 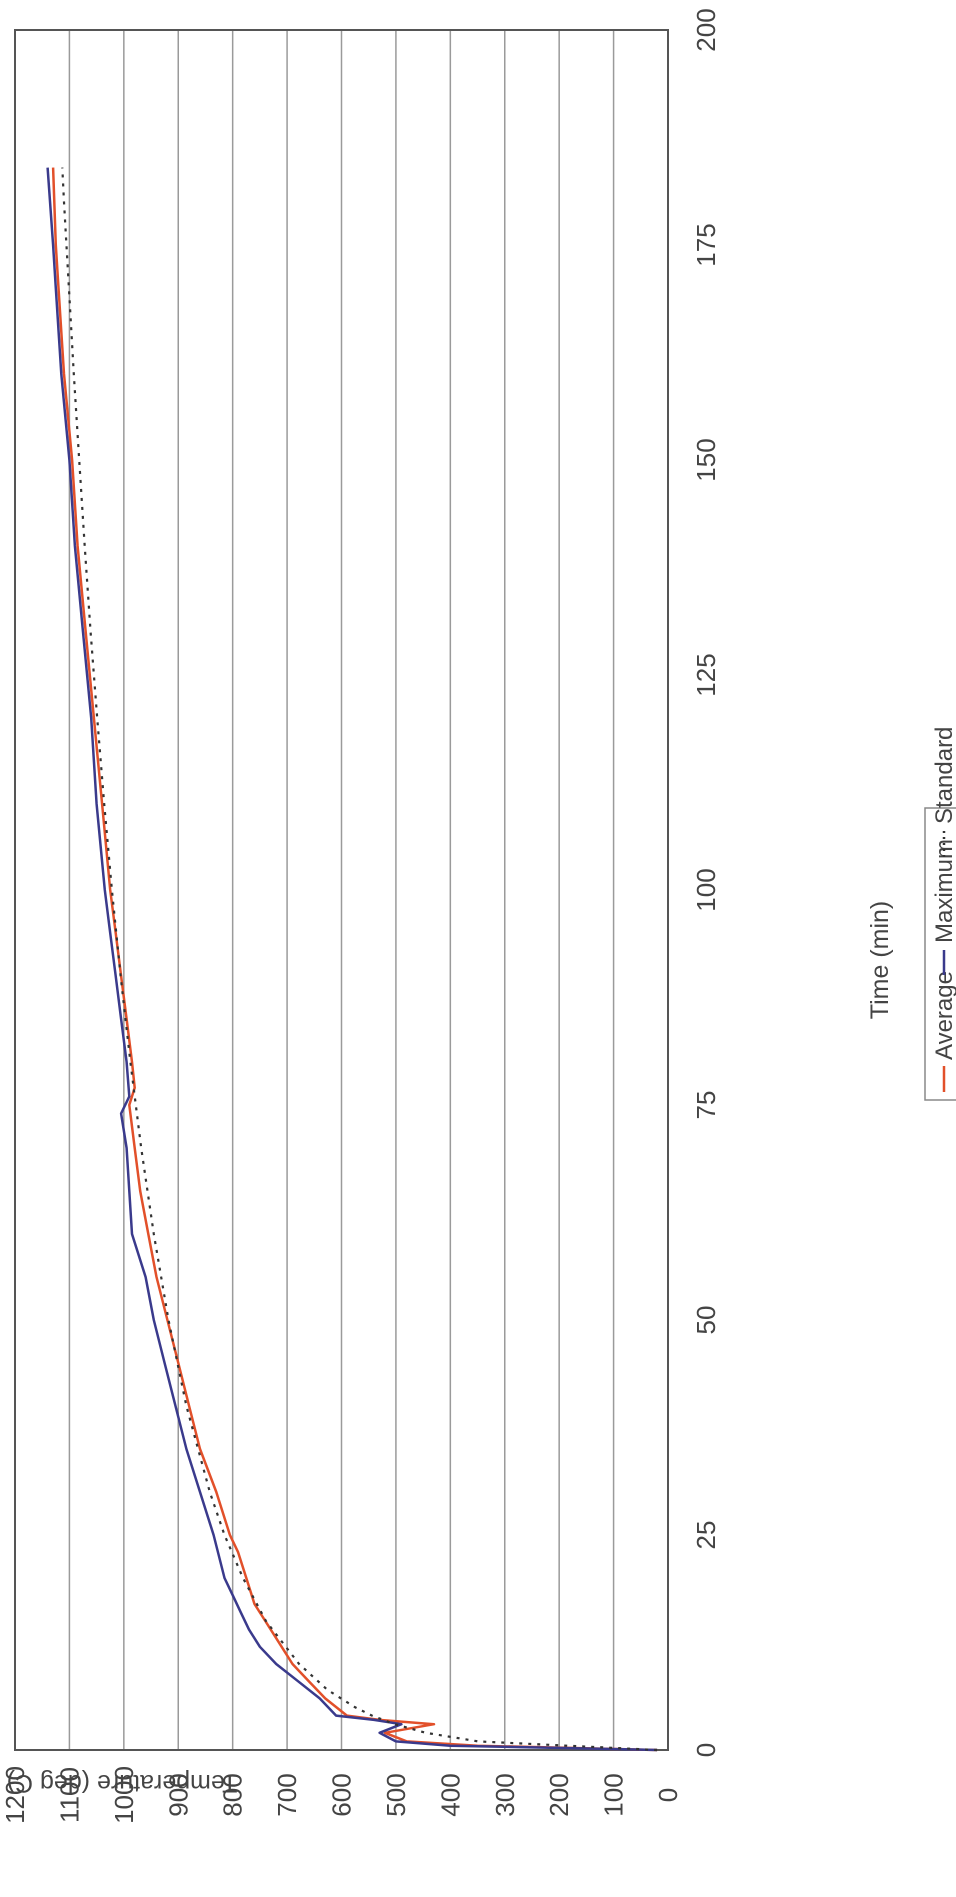 I want to click on legend: Average Maximum Standard, so click(x=940, y=914).